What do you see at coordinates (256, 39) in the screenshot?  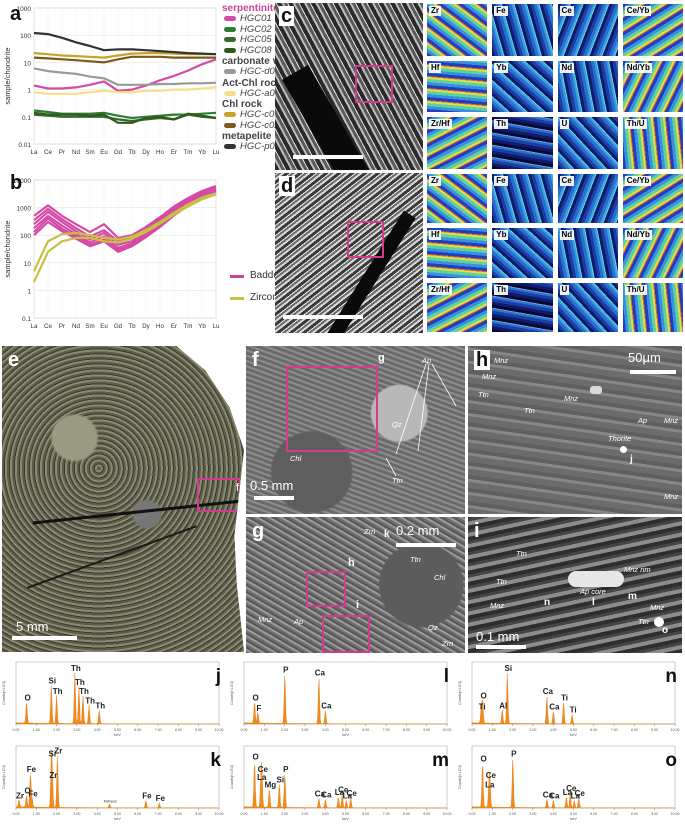 I see `legend-entry-label: HGC05` at bounding box center [256, 39].